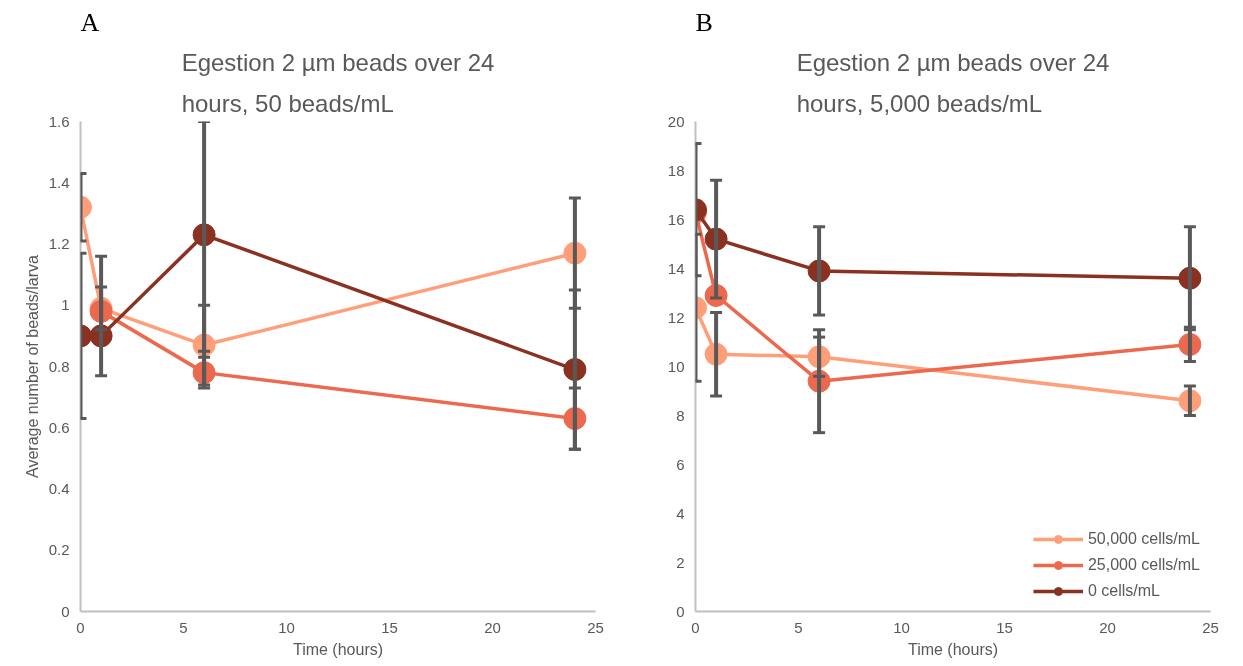  I want to click on legend-label: 25,000 cells/mL, so click(1143, 565).